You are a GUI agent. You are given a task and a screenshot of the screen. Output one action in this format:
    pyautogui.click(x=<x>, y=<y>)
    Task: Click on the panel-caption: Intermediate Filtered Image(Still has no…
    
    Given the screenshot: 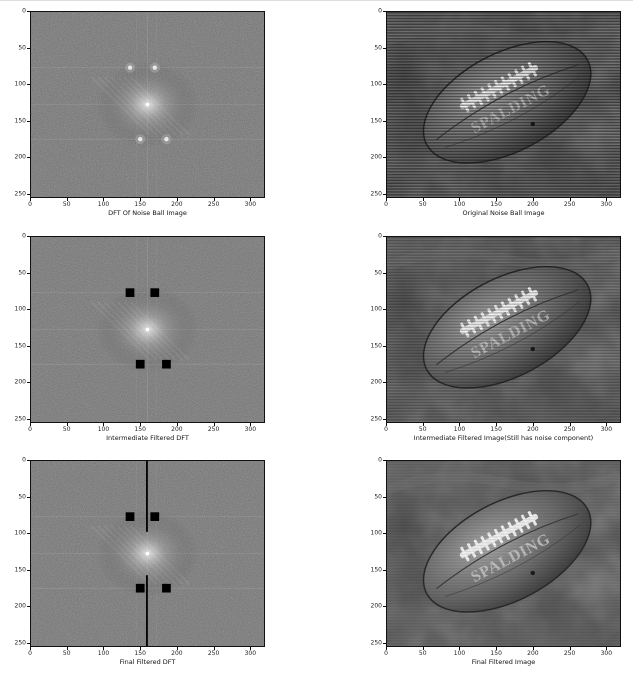 What is the action you would take?
    pyautogui.click(x=503, y=438)
    